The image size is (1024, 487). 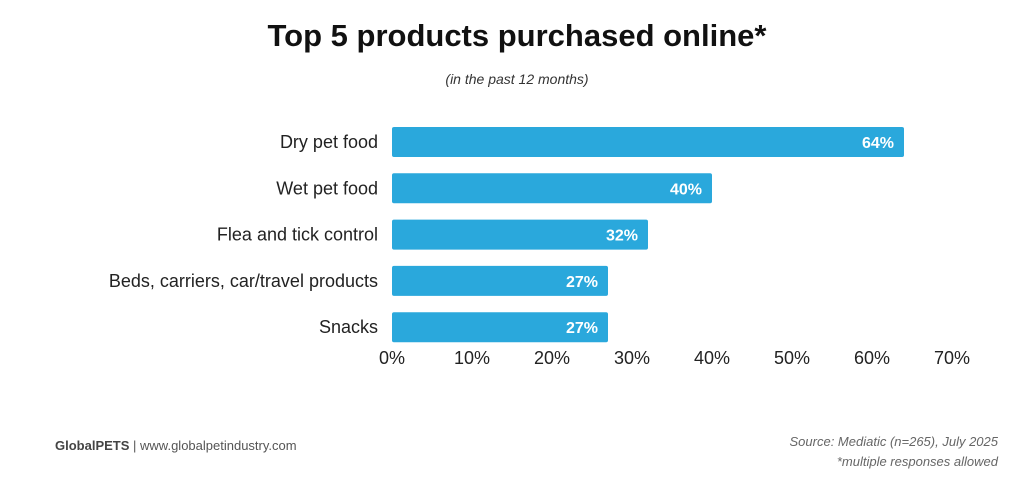 What do you see at coordinates (872, 358) in the screenshot?
I see `x-tick-label: 60%` at bounding box center [872, 358].